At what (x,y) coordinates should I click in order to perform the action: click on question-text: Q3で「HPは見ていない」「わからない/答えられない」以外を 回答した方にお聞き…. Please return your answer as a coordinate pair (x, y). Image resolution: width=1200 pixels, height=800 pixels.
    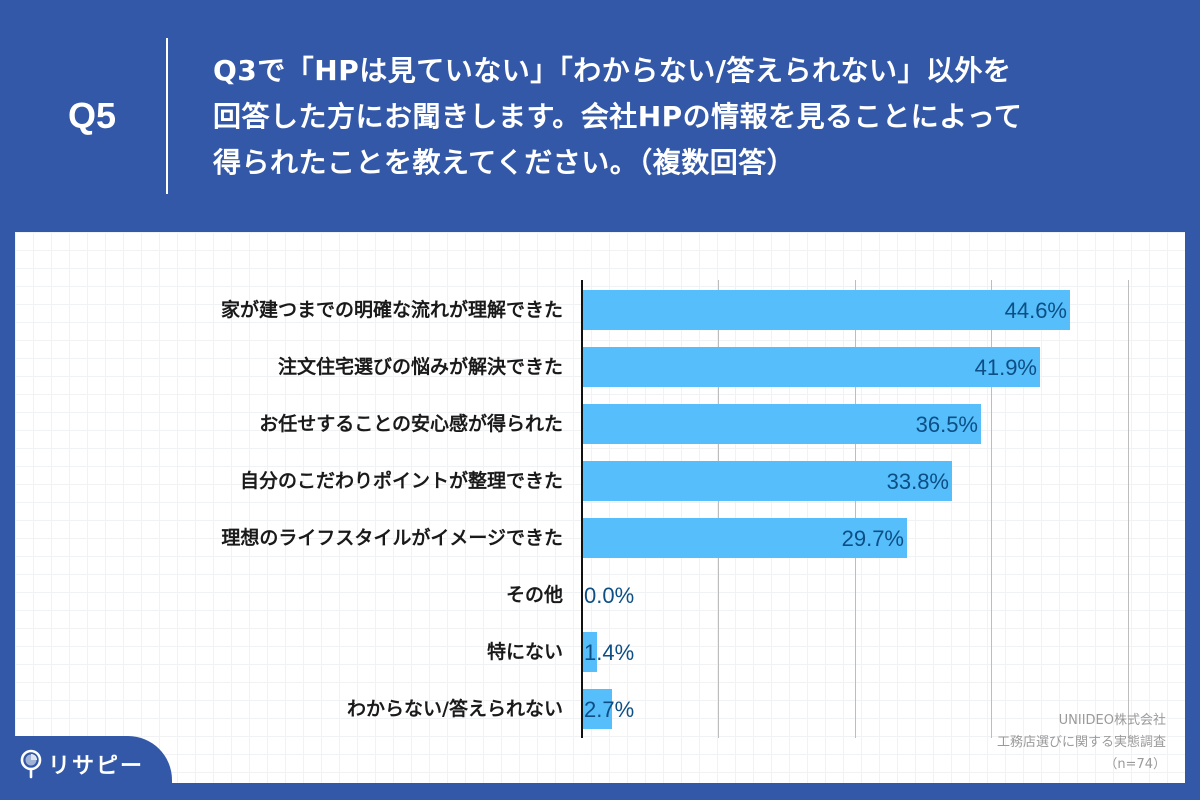
    Looking at the image, I should click on (693, 117).